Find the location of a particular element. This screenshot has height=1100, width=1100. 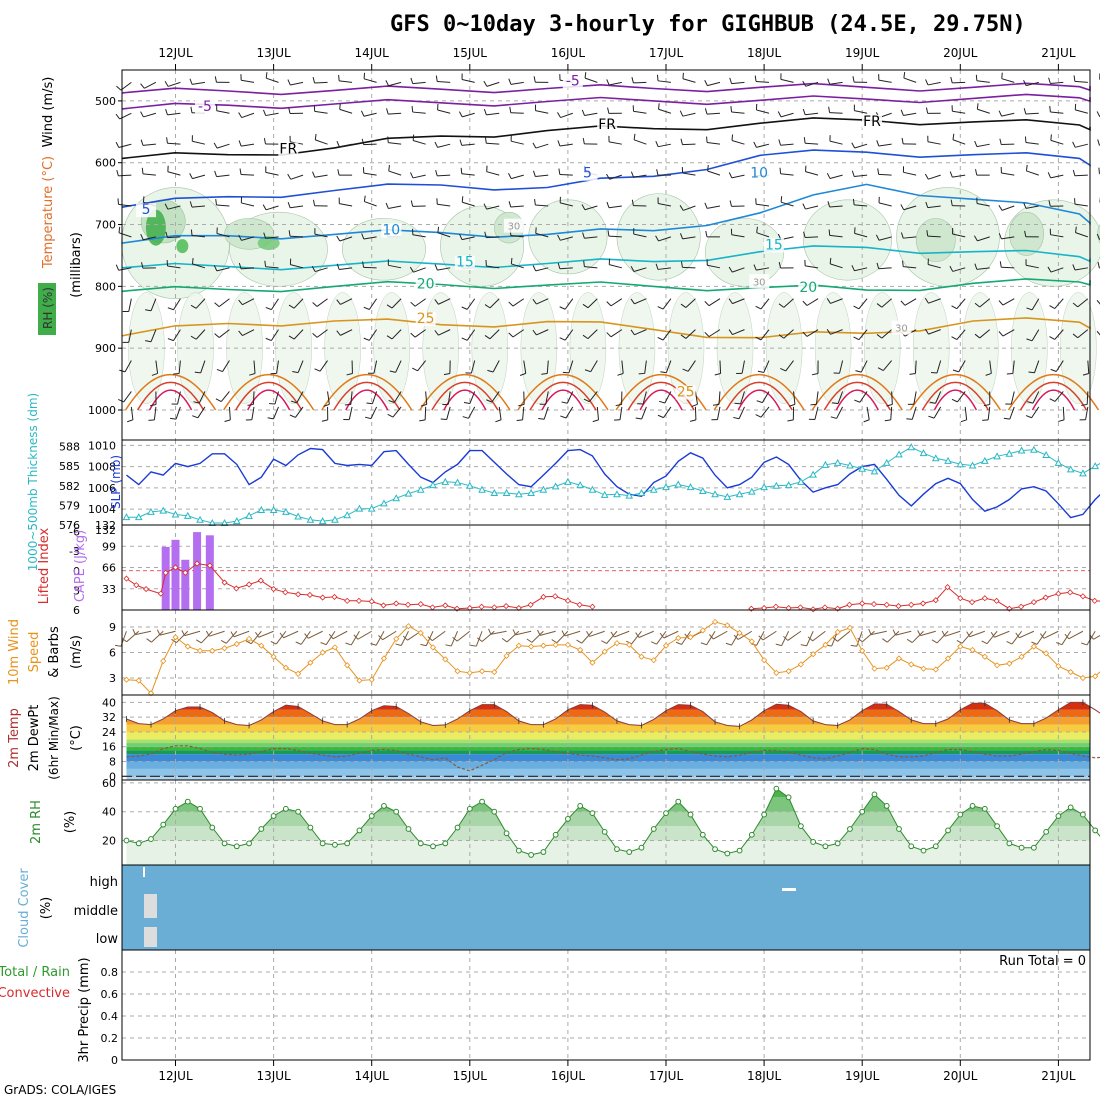

cloud-patch is located at coordinates (144, 872).